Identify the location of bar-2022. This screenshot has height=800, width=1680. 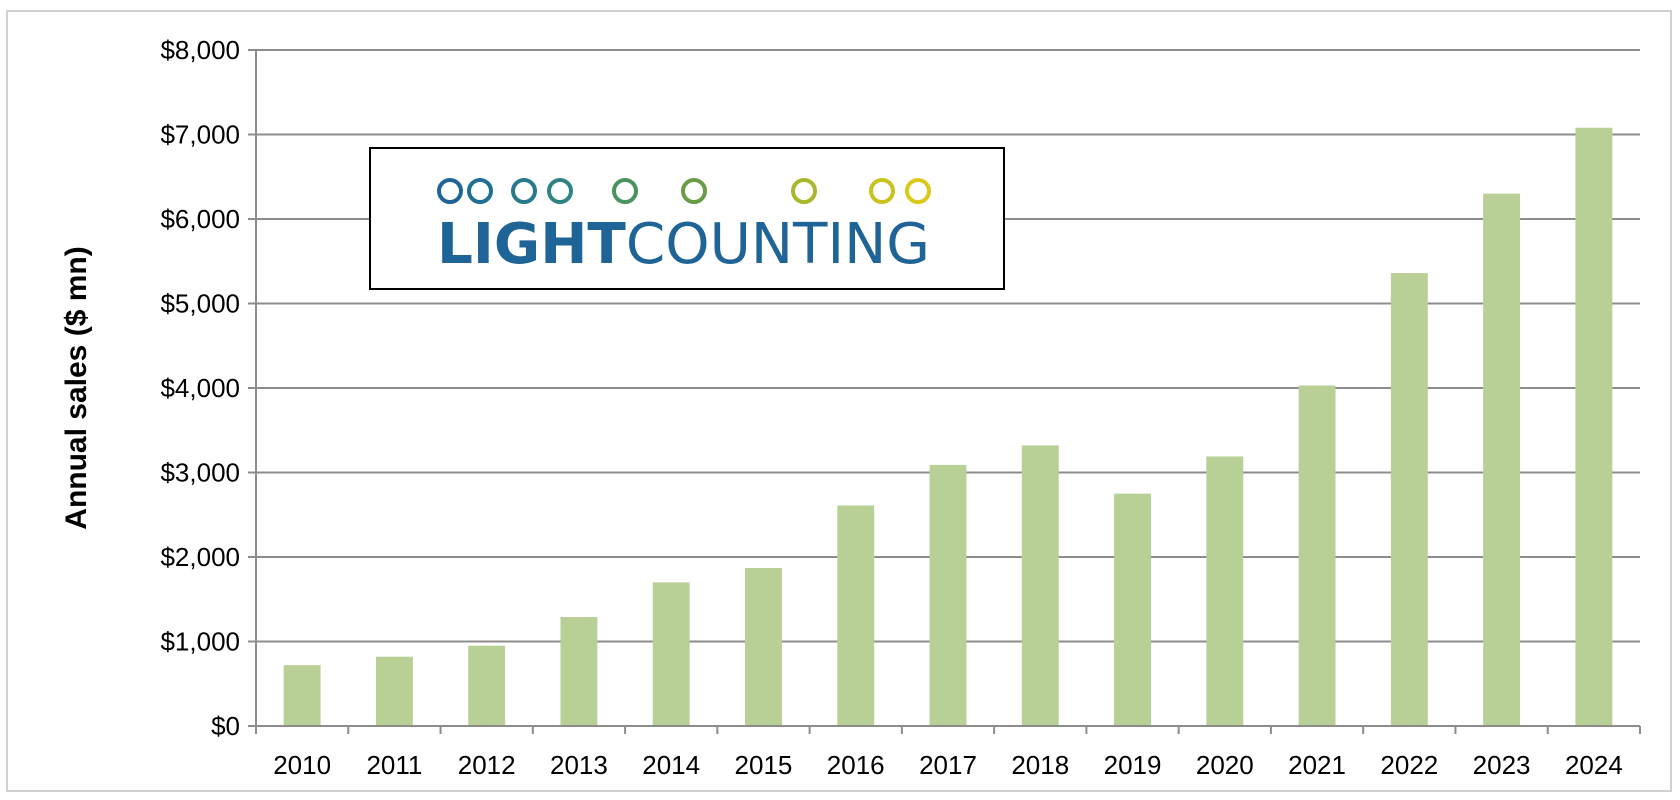
(1409, 499).